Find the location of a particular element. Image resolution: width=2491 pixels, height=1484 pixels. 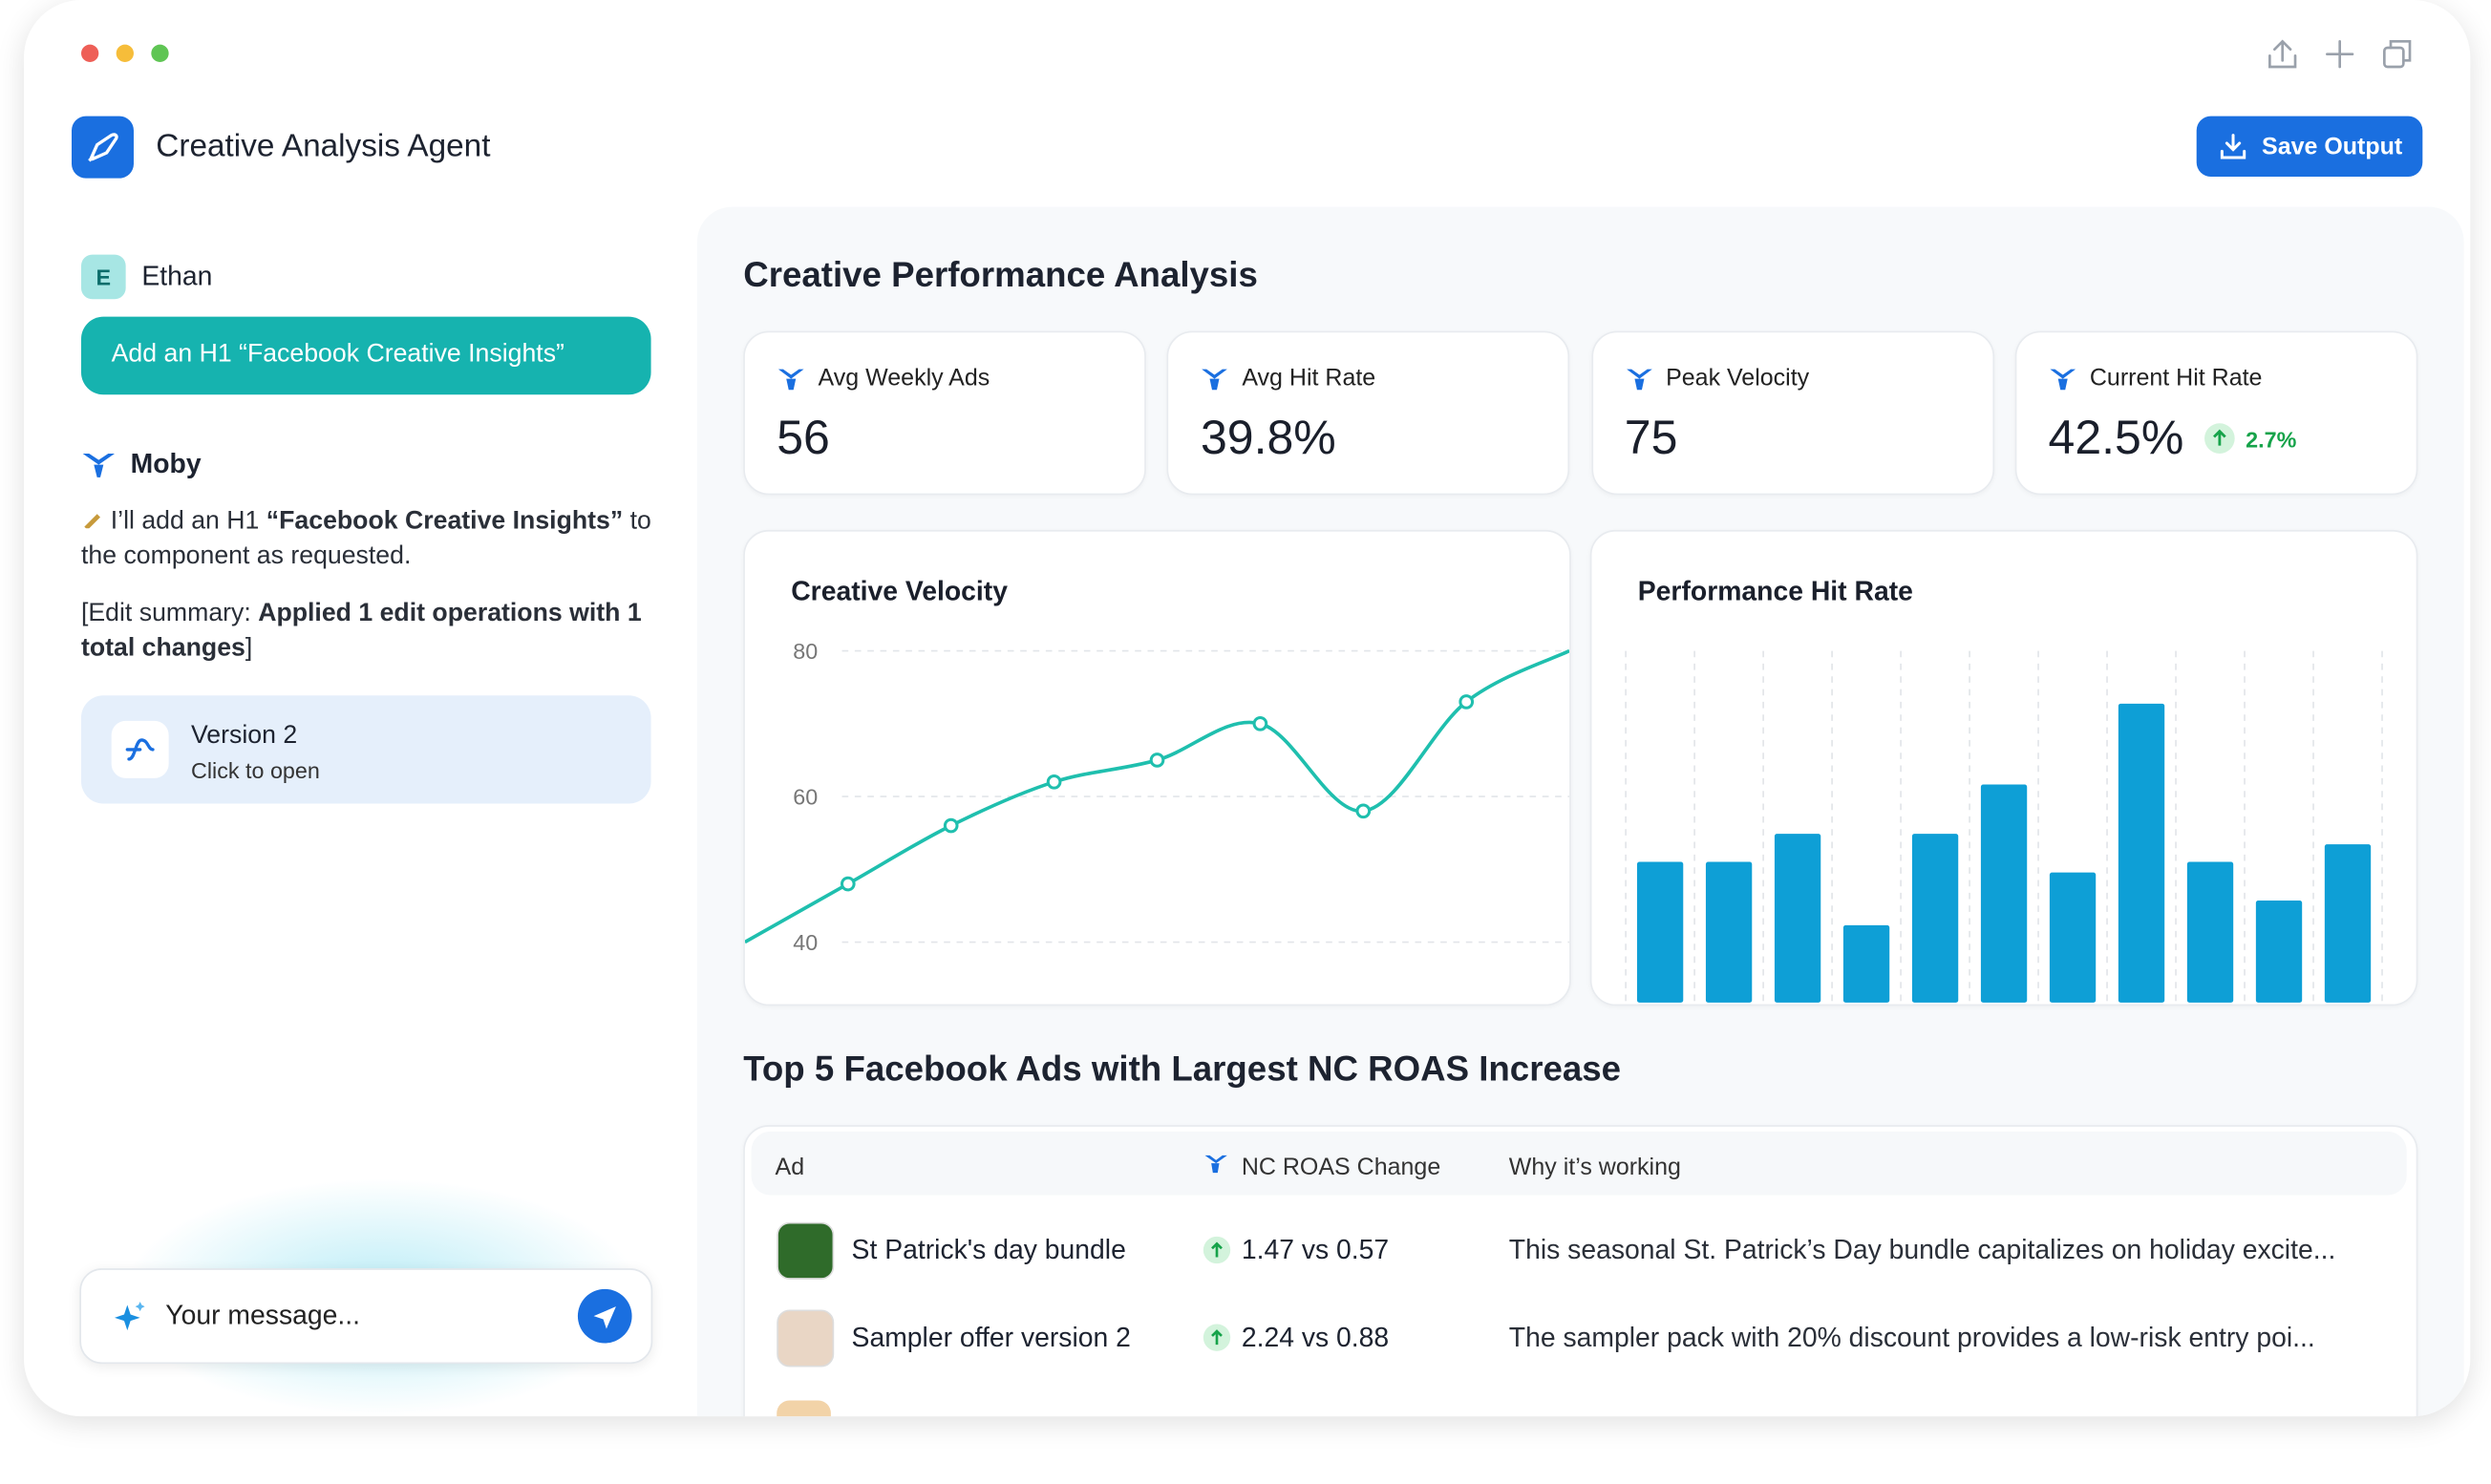

version-icon is located at coordinates (140, 749).